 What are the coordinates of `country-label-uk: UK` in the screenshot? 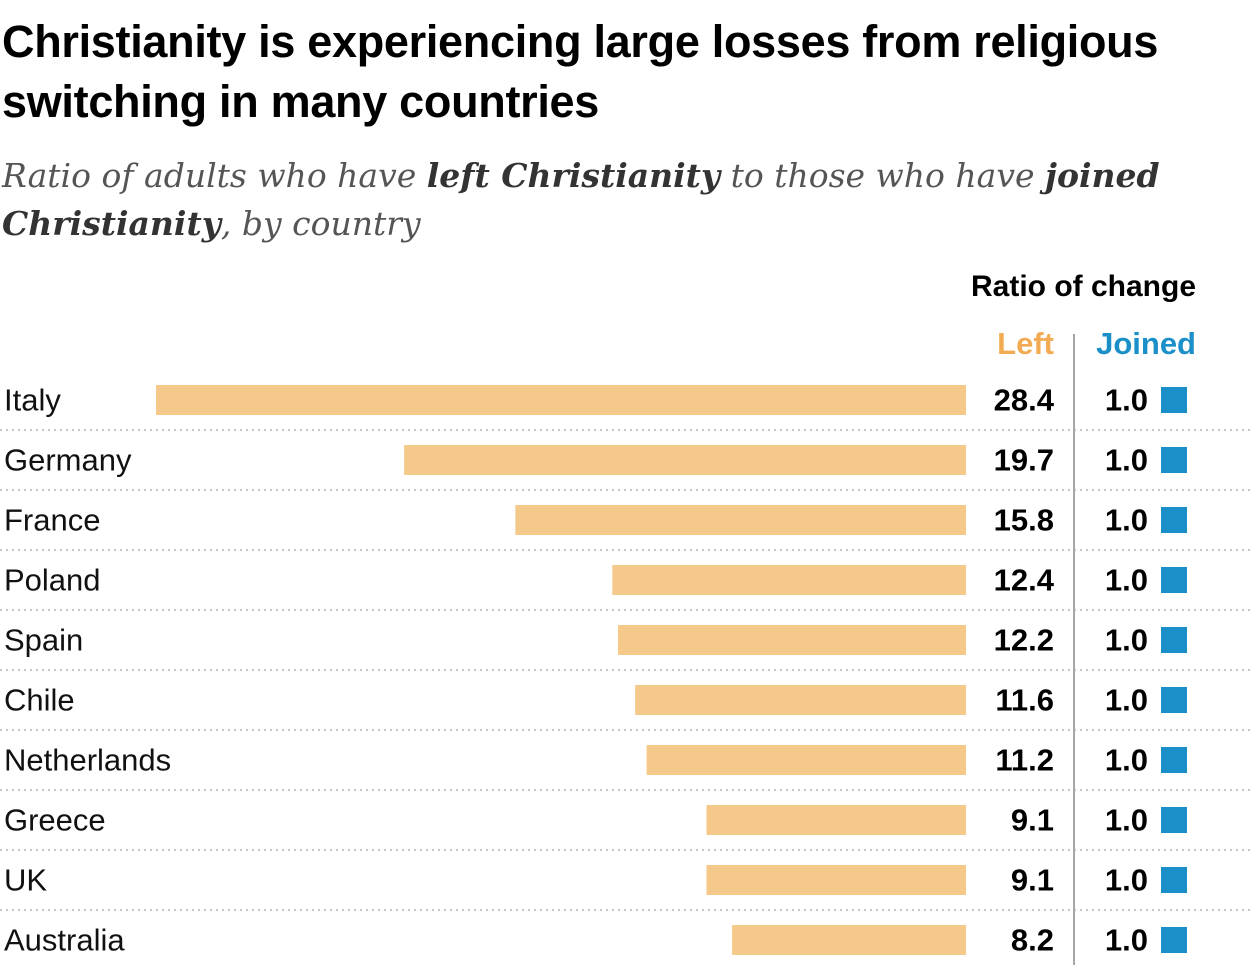 It's located at (25, 880).